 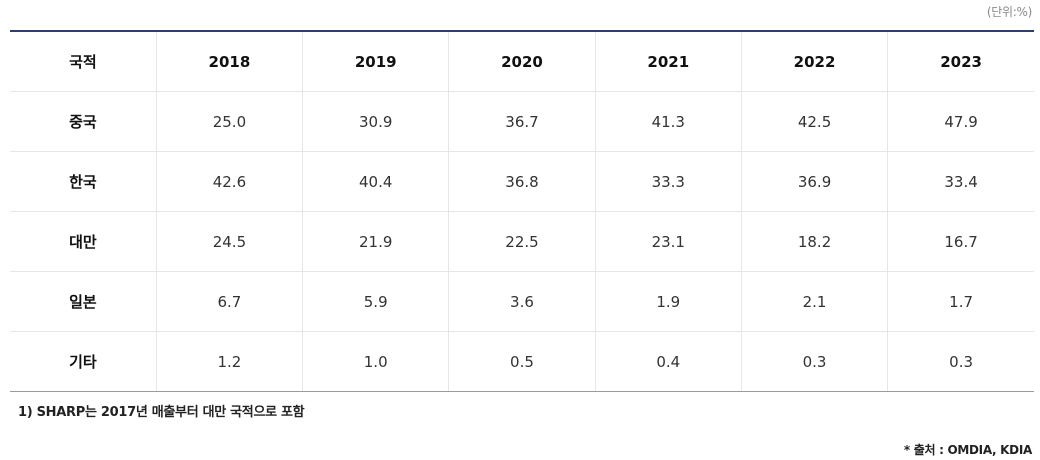 I want to click on table-cell: 21.9, so click(x=375, y=241).